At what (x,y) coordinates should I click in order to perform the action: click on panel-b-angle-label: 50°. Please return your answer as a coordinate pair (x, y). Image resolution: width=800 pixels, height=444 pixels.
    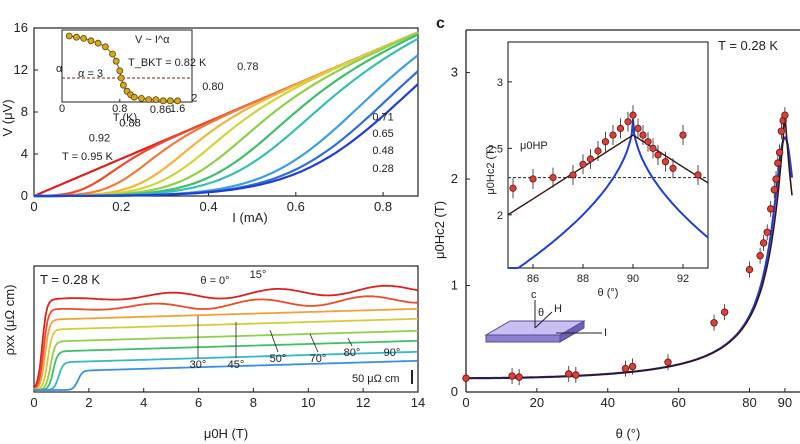
    Looking at the image, I should click on (278, 359).